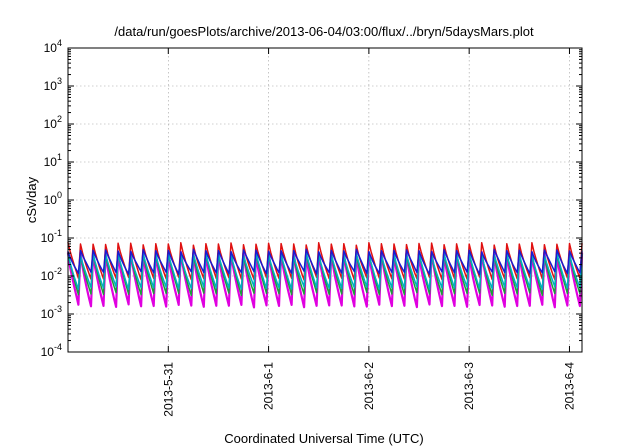 This screenshot has width=640, height=448. I want to click on y-tick-label: 10⁴, so click(53, 46).